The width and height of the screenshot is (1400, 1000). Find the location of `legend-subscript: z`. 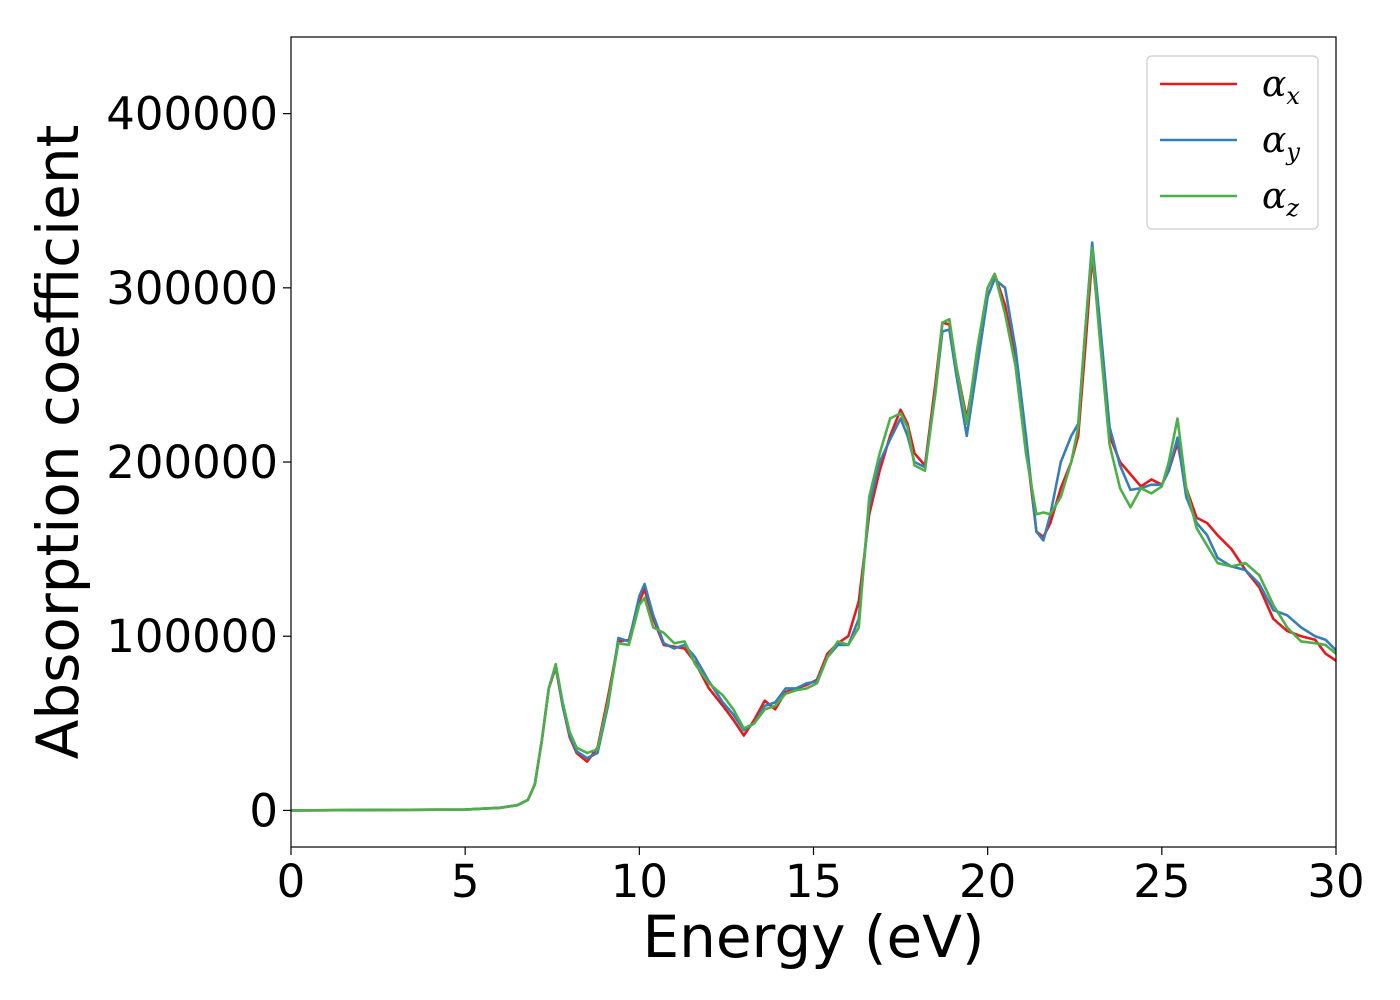

legend-subscript: z is located at coordinates (1292, 208).